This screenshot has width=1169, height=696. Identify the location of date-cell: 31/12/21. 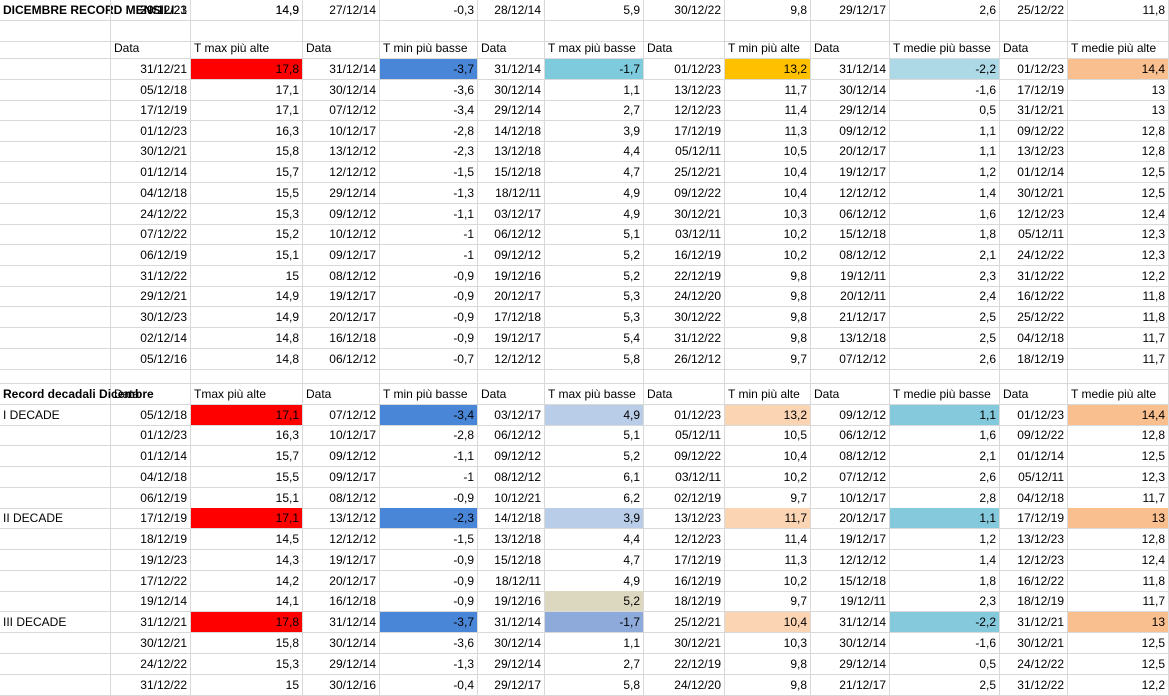
(1034, 622).